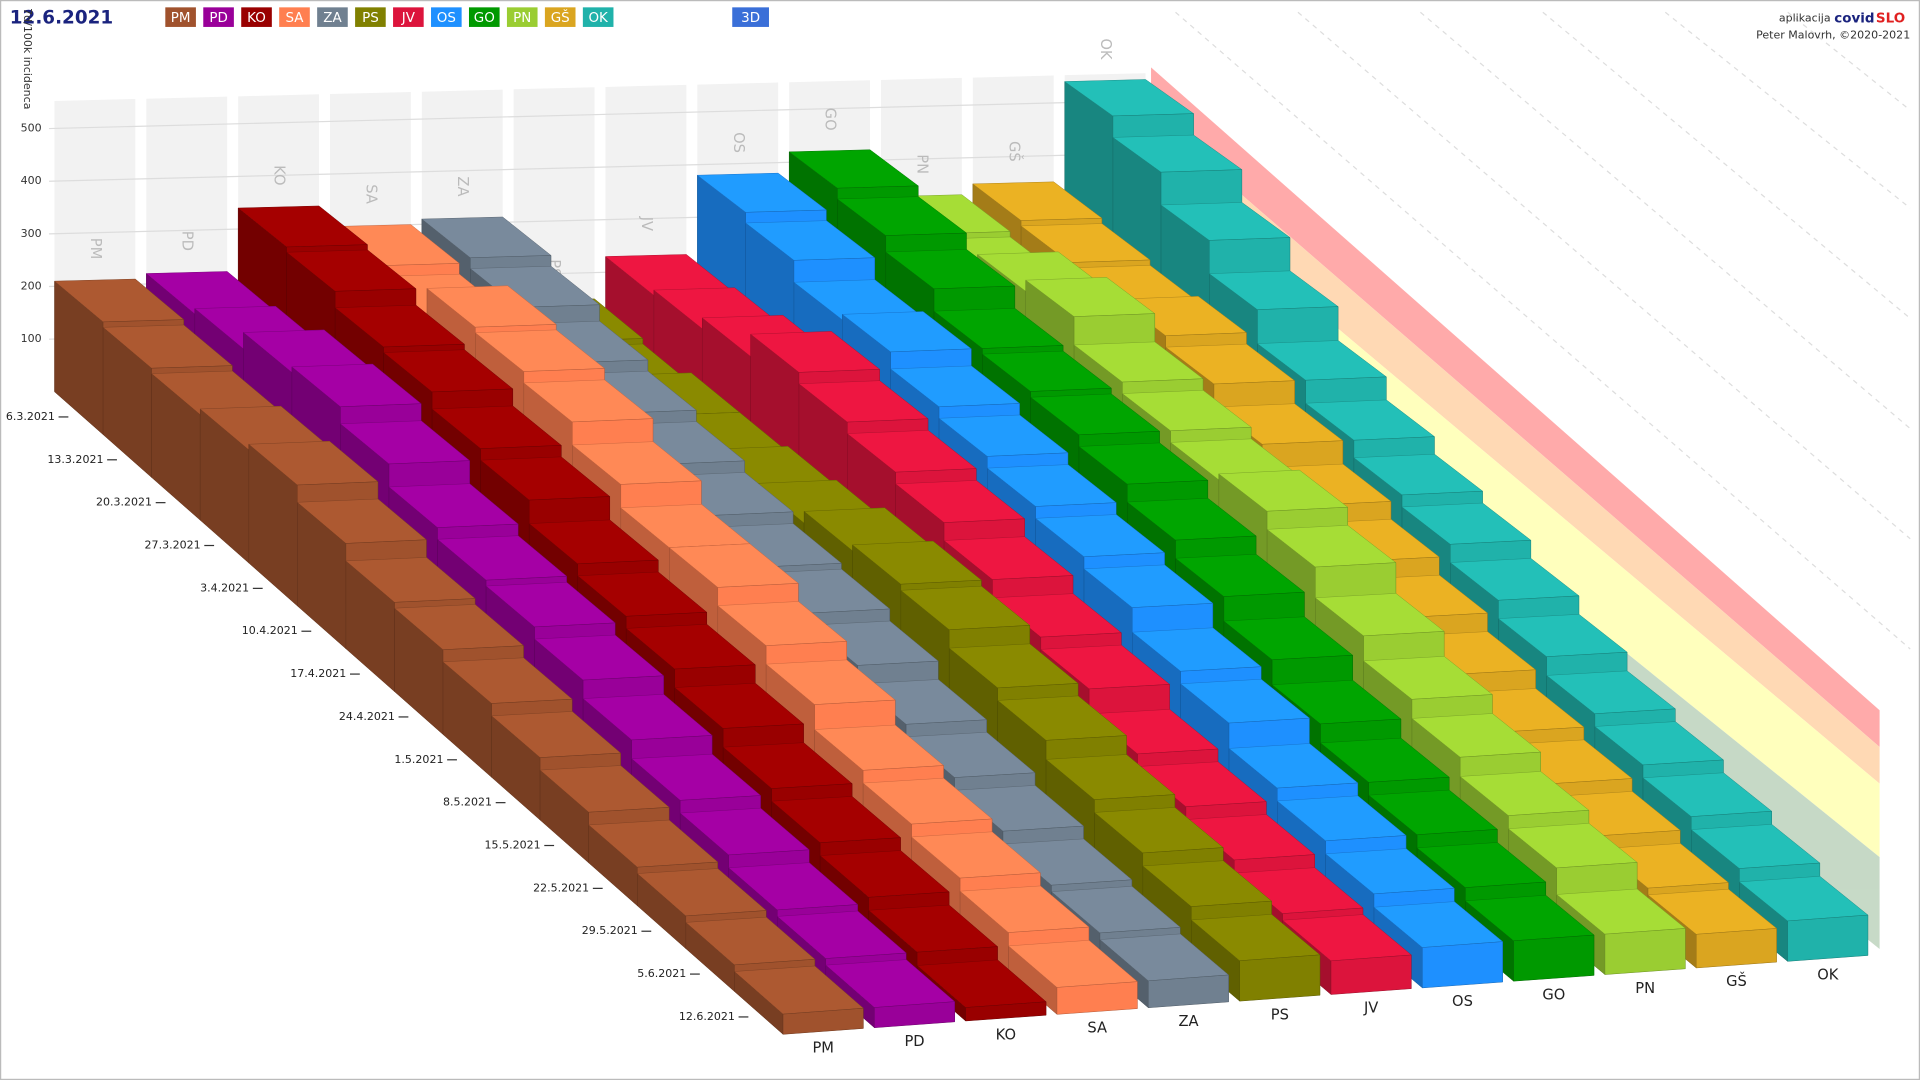 This screenshot has width=1920, height=1080. What do you see at coordinates (707, 1016) in the screenshot?
I see `x-tick-label: 12.6.2021` at bounding box center [707, 1016].